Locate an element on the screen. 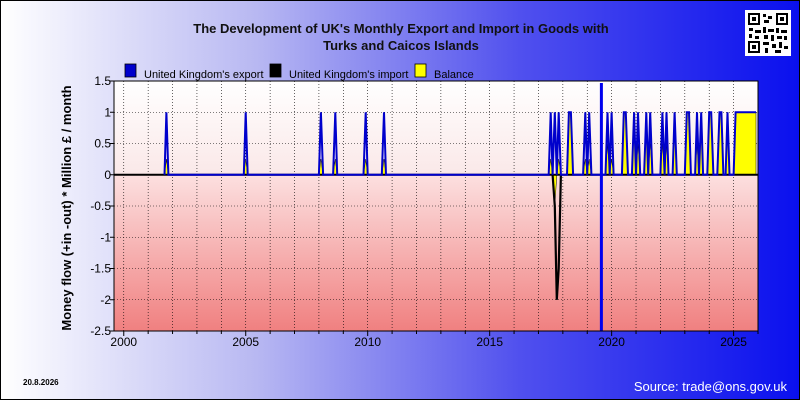  legend-label-import: United Kingdom's import is located at coordinates (349, 75).